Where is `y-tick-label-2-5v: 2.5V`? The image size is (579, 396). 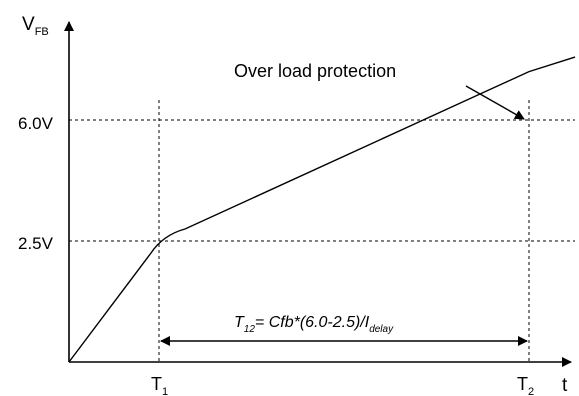 y-tick-label-2-5v: 2.5V is located at coordinates (36, 243).